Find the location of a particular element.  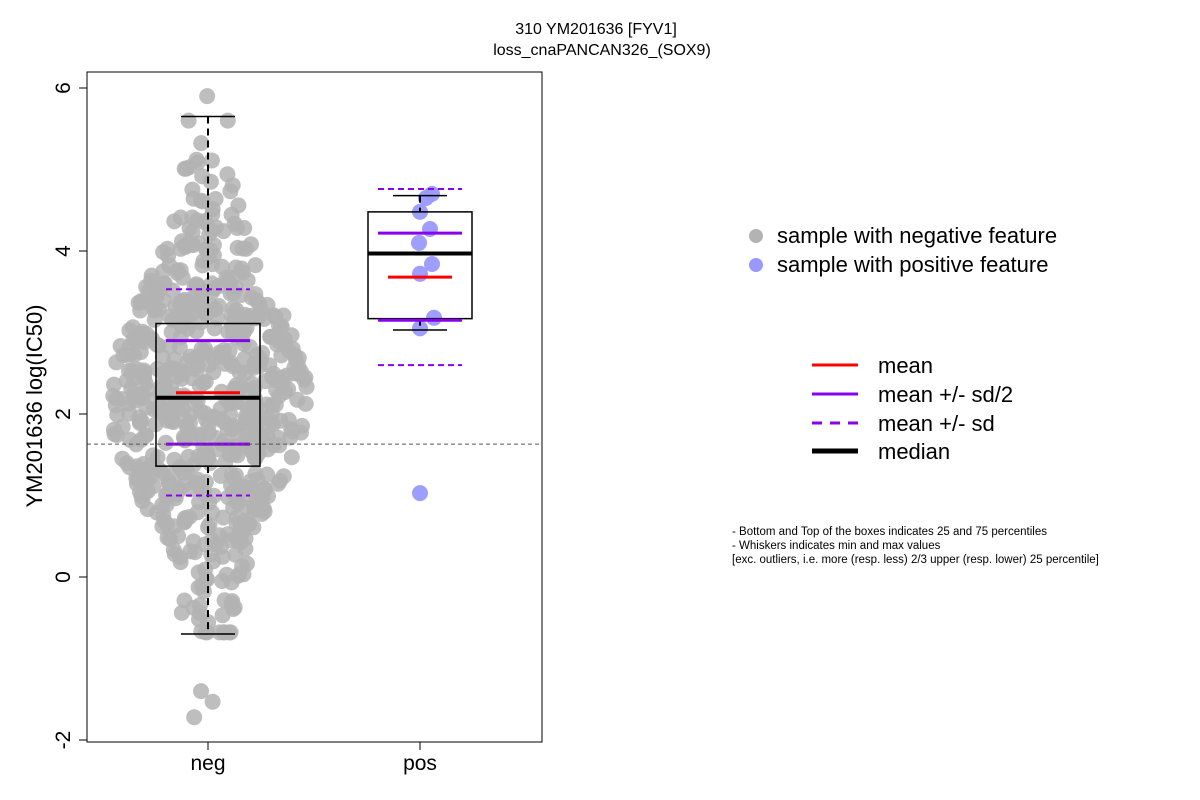

y-axis-label: YM201636 log(IC50) is located at coordinates (34, 405).